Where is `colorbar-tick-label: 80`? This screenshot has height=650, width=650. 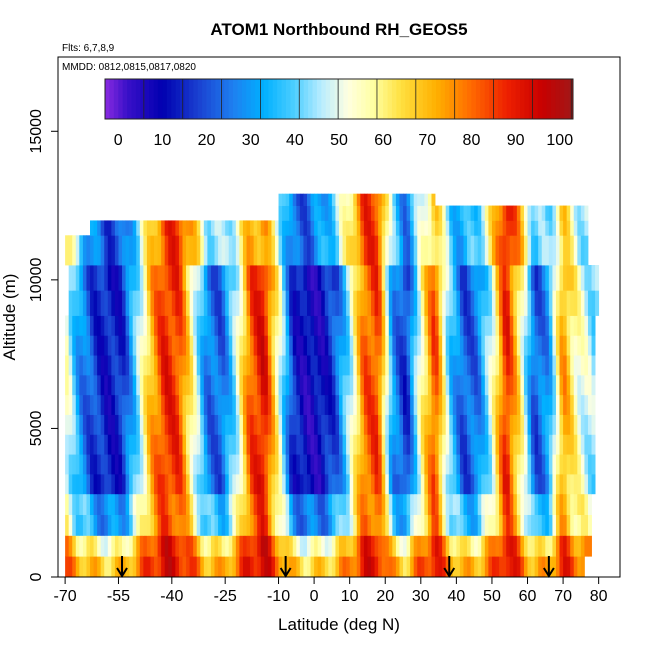 colorbar-tick-label: 80 is located at coordinates (472, 140).